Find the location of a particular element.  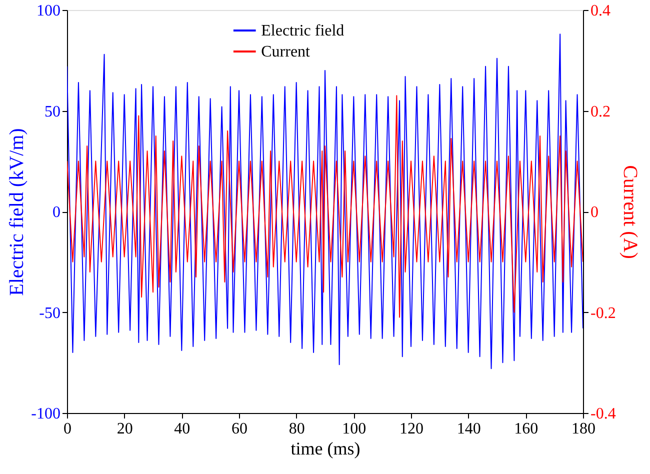

y2-tick-label: -0.4 is located at coordinates (603, 414).